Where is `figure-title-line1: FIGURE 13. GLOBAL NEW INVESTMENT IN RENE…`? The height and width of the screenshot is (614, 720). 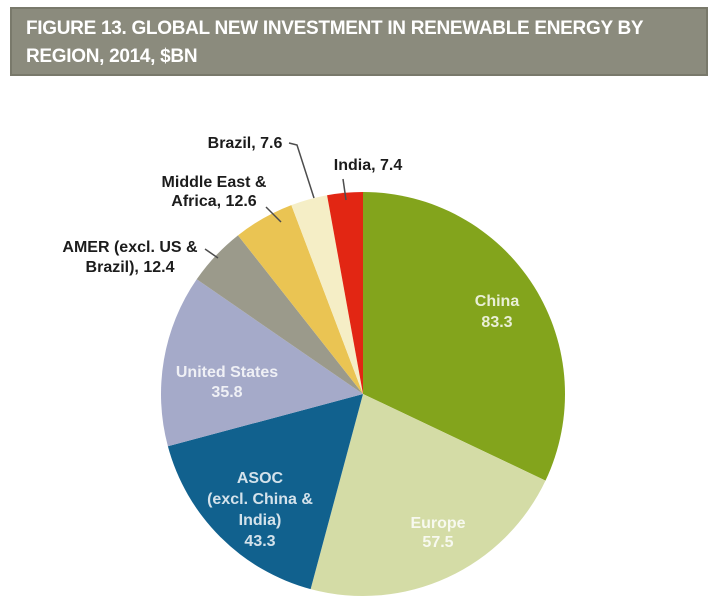 figure-title-line1: FIGURE 13. GLOBAL NEW INVESTMENT IN RENE… is located at coordinates (335, 28).